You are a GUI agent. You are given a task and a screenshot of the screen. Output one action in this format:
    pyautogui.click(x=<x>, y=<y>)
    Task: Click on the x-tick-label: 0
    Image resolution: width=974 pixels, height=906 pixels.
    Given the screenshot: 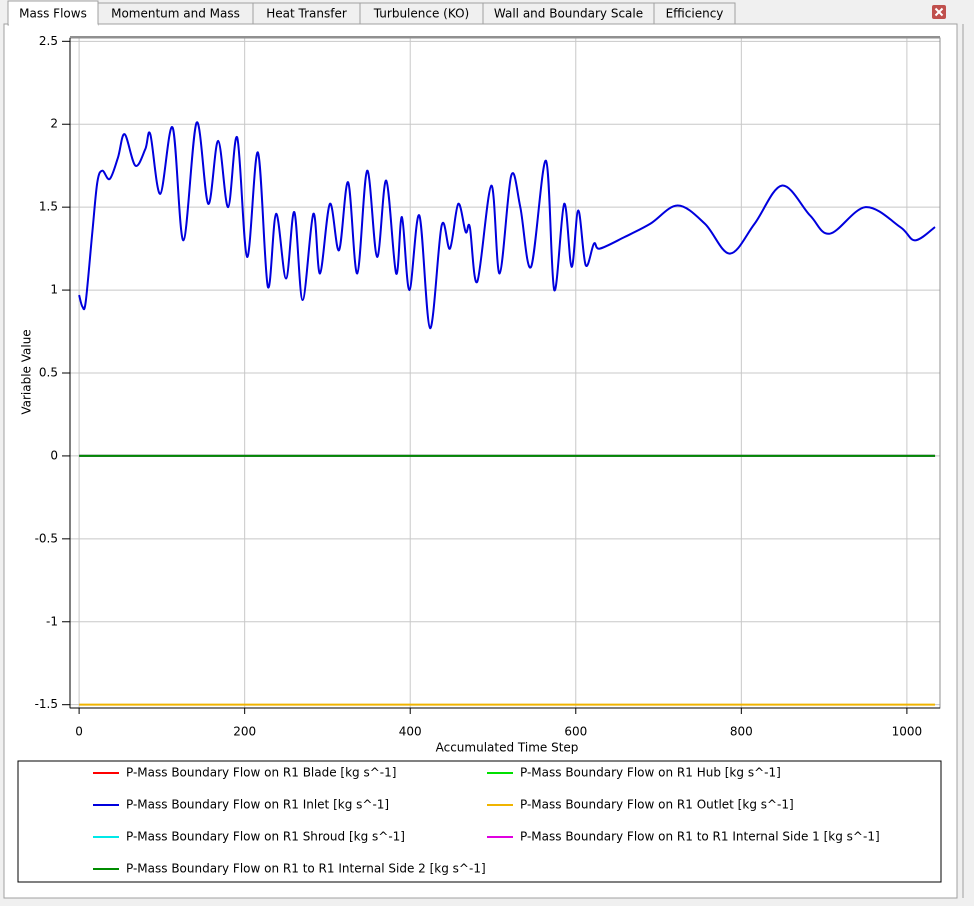 What is the action you would take?
    pyautogui.click(x=79, y=732)
    